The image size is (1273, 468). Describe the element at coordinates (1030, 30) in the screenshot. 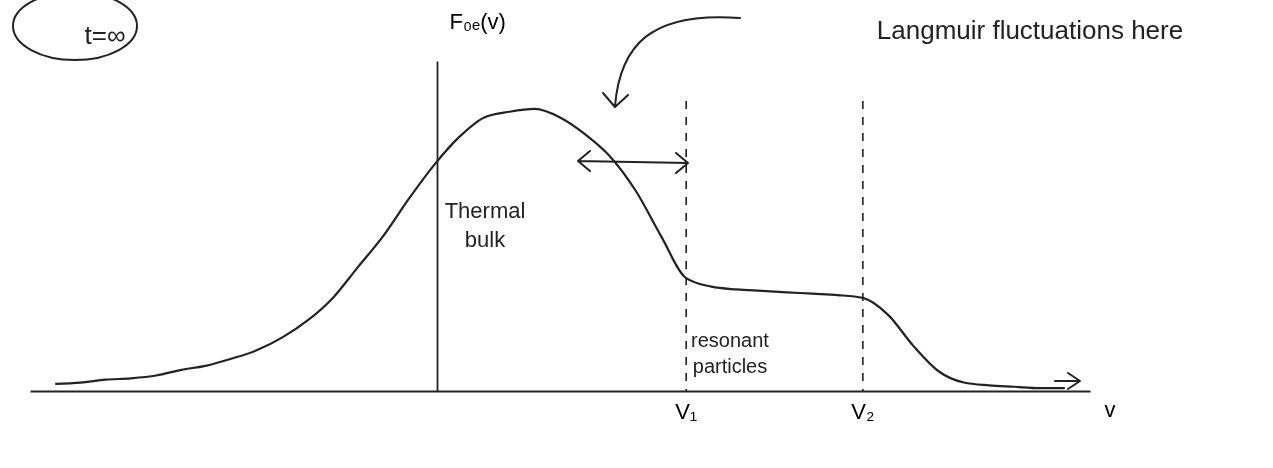

I see `text: Langmuir fluctuations here` at that location.